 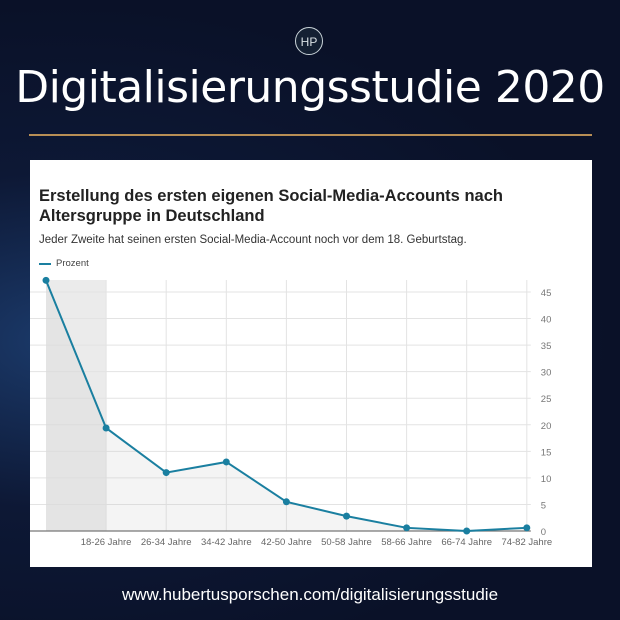 What do you see at coordinates (286, 542) in the screenshot?
I see `x-tick-label: 42-50 Jahre` at bounding box center [286, 542].